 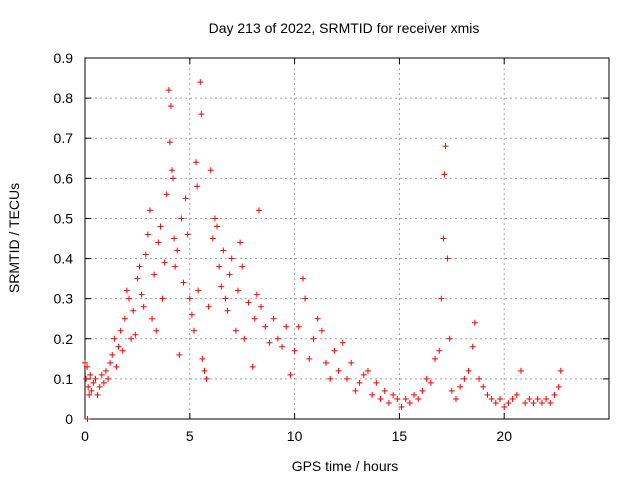 What do you see at coordinates (64, 299) in the screenshot?
I see `y-tick-label: 0.3` at bounding box center [64, 299].